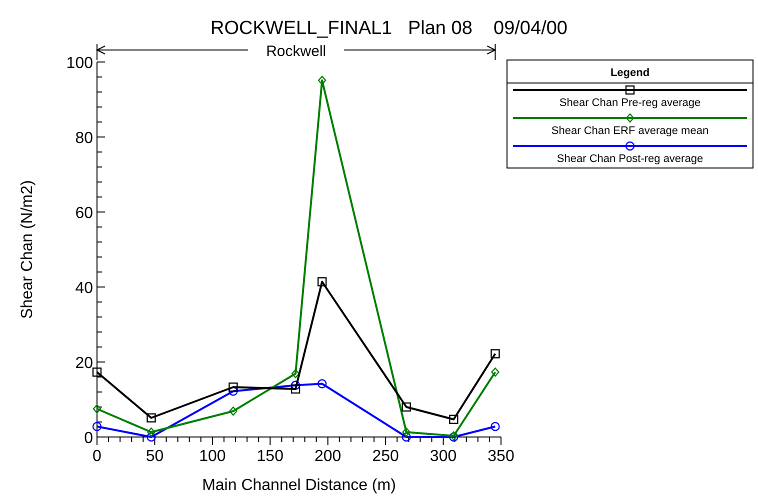  Describe the element at coordinates (84, 213) in the screenshot. I see `y-tick-label: 60` at that location.